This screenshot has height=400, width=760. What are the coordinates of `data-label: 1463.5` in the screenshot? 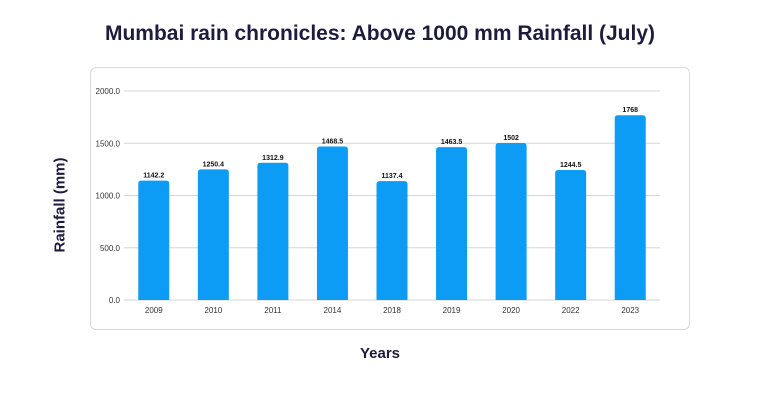 It's located at (452, 142).